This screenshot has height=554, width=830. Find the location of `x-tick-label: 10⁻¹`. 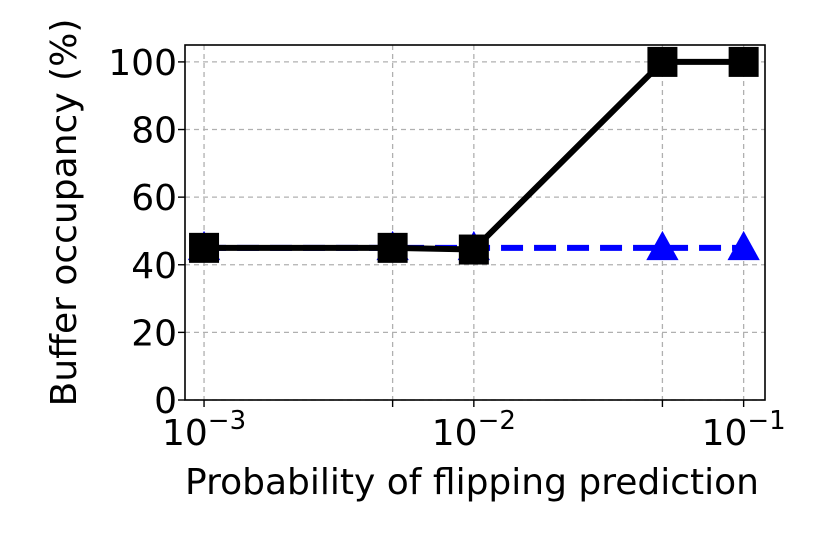

x-tick-label: 10⁻¹ is located at coordinates (744, 430).